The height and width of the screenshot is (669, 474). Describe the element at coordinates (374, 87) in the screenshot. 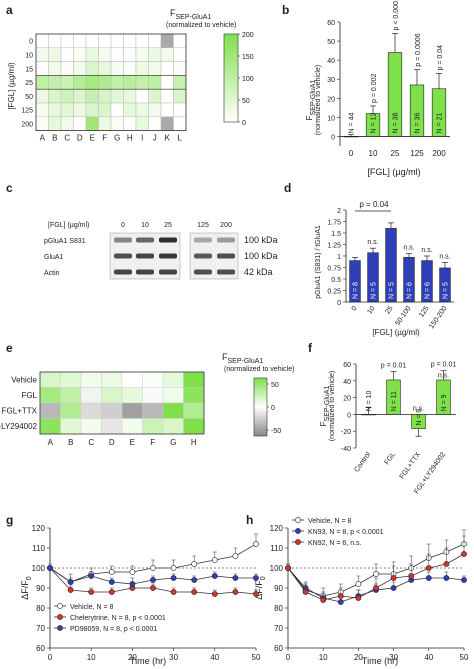

I see `bar-b-pvalue: p = 0.002` at that location.